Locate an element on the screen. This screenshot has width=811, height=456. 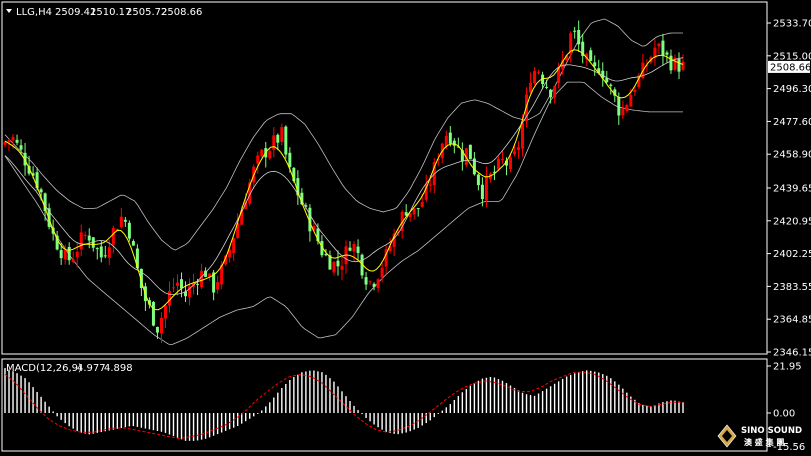
logo-line2: 澳 盛 集 團 is located at coordinates (764, 442).